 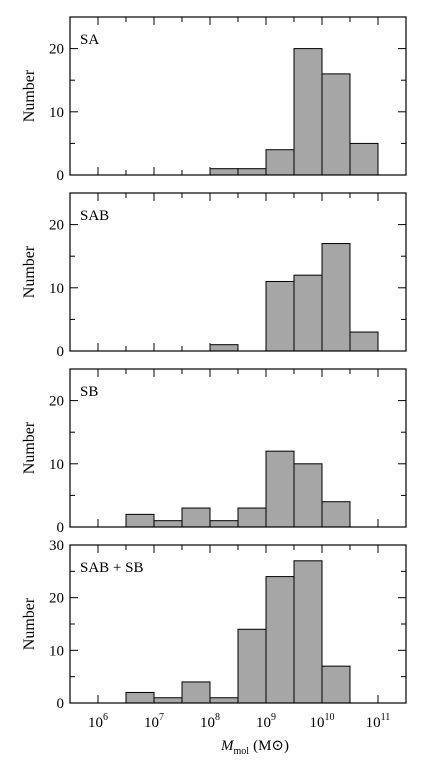 What do you see at coordinates (330, 717) in the screenshot?
I see `x-tick-label-exponent: 10` at bounding box center [330, 717].